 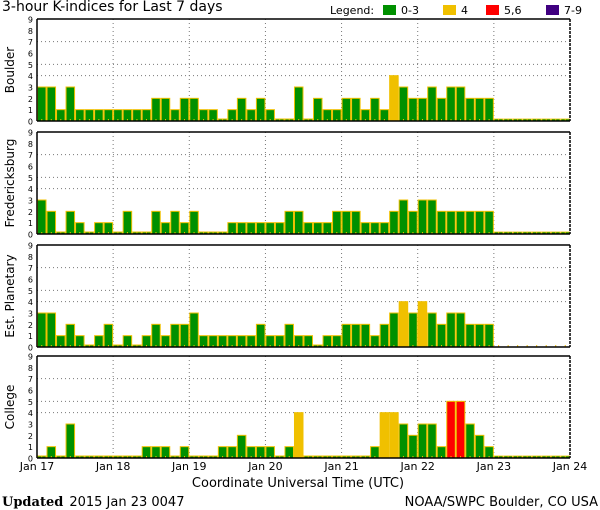 What do you see at coordinates (492, 10) in the screenshot?
I see `legend-swatch-5,6` at bounding box center [492, 10].